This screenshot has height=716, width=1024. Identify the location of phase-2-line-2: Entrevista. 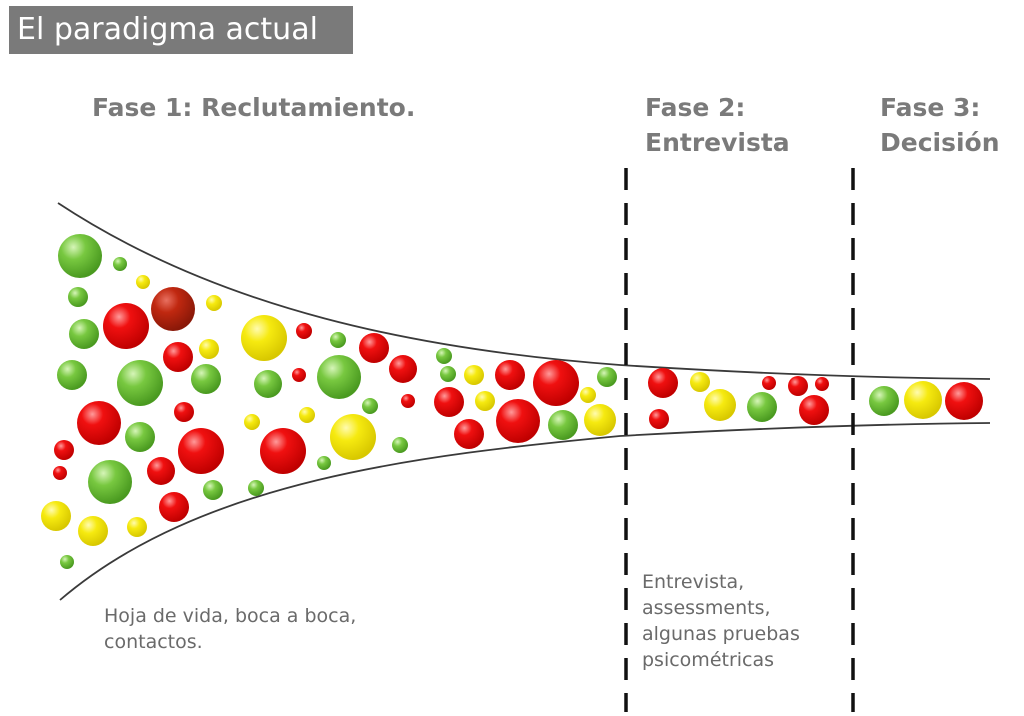
(717, 142).